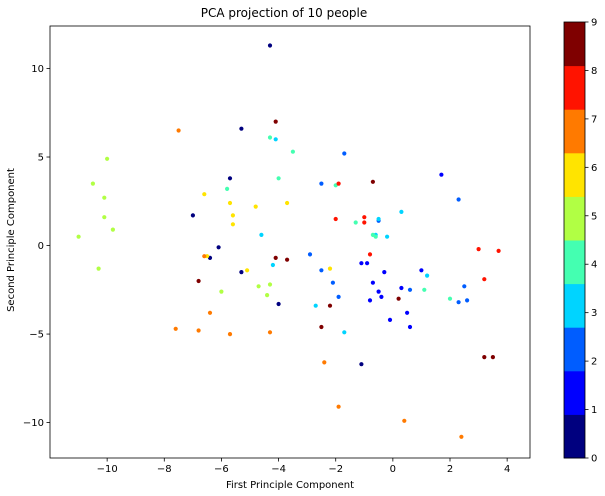 This screenshot has height=496, width=605. What do you see at coordinates (507, 469) in the screenshot?
I see `x-tick-label: 4` at bounding box center [507, 469].